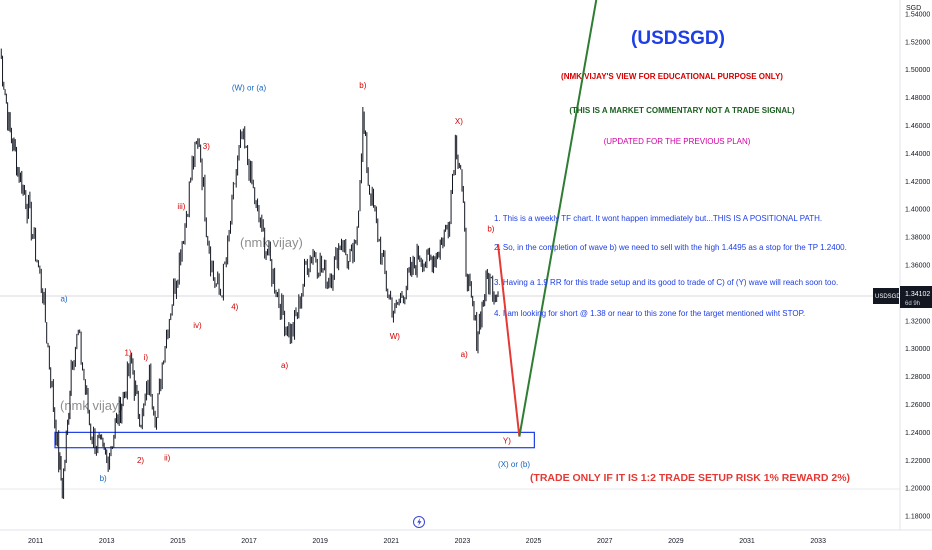  I want to click on y-tick-label: 1.24000, so click(917, 433).